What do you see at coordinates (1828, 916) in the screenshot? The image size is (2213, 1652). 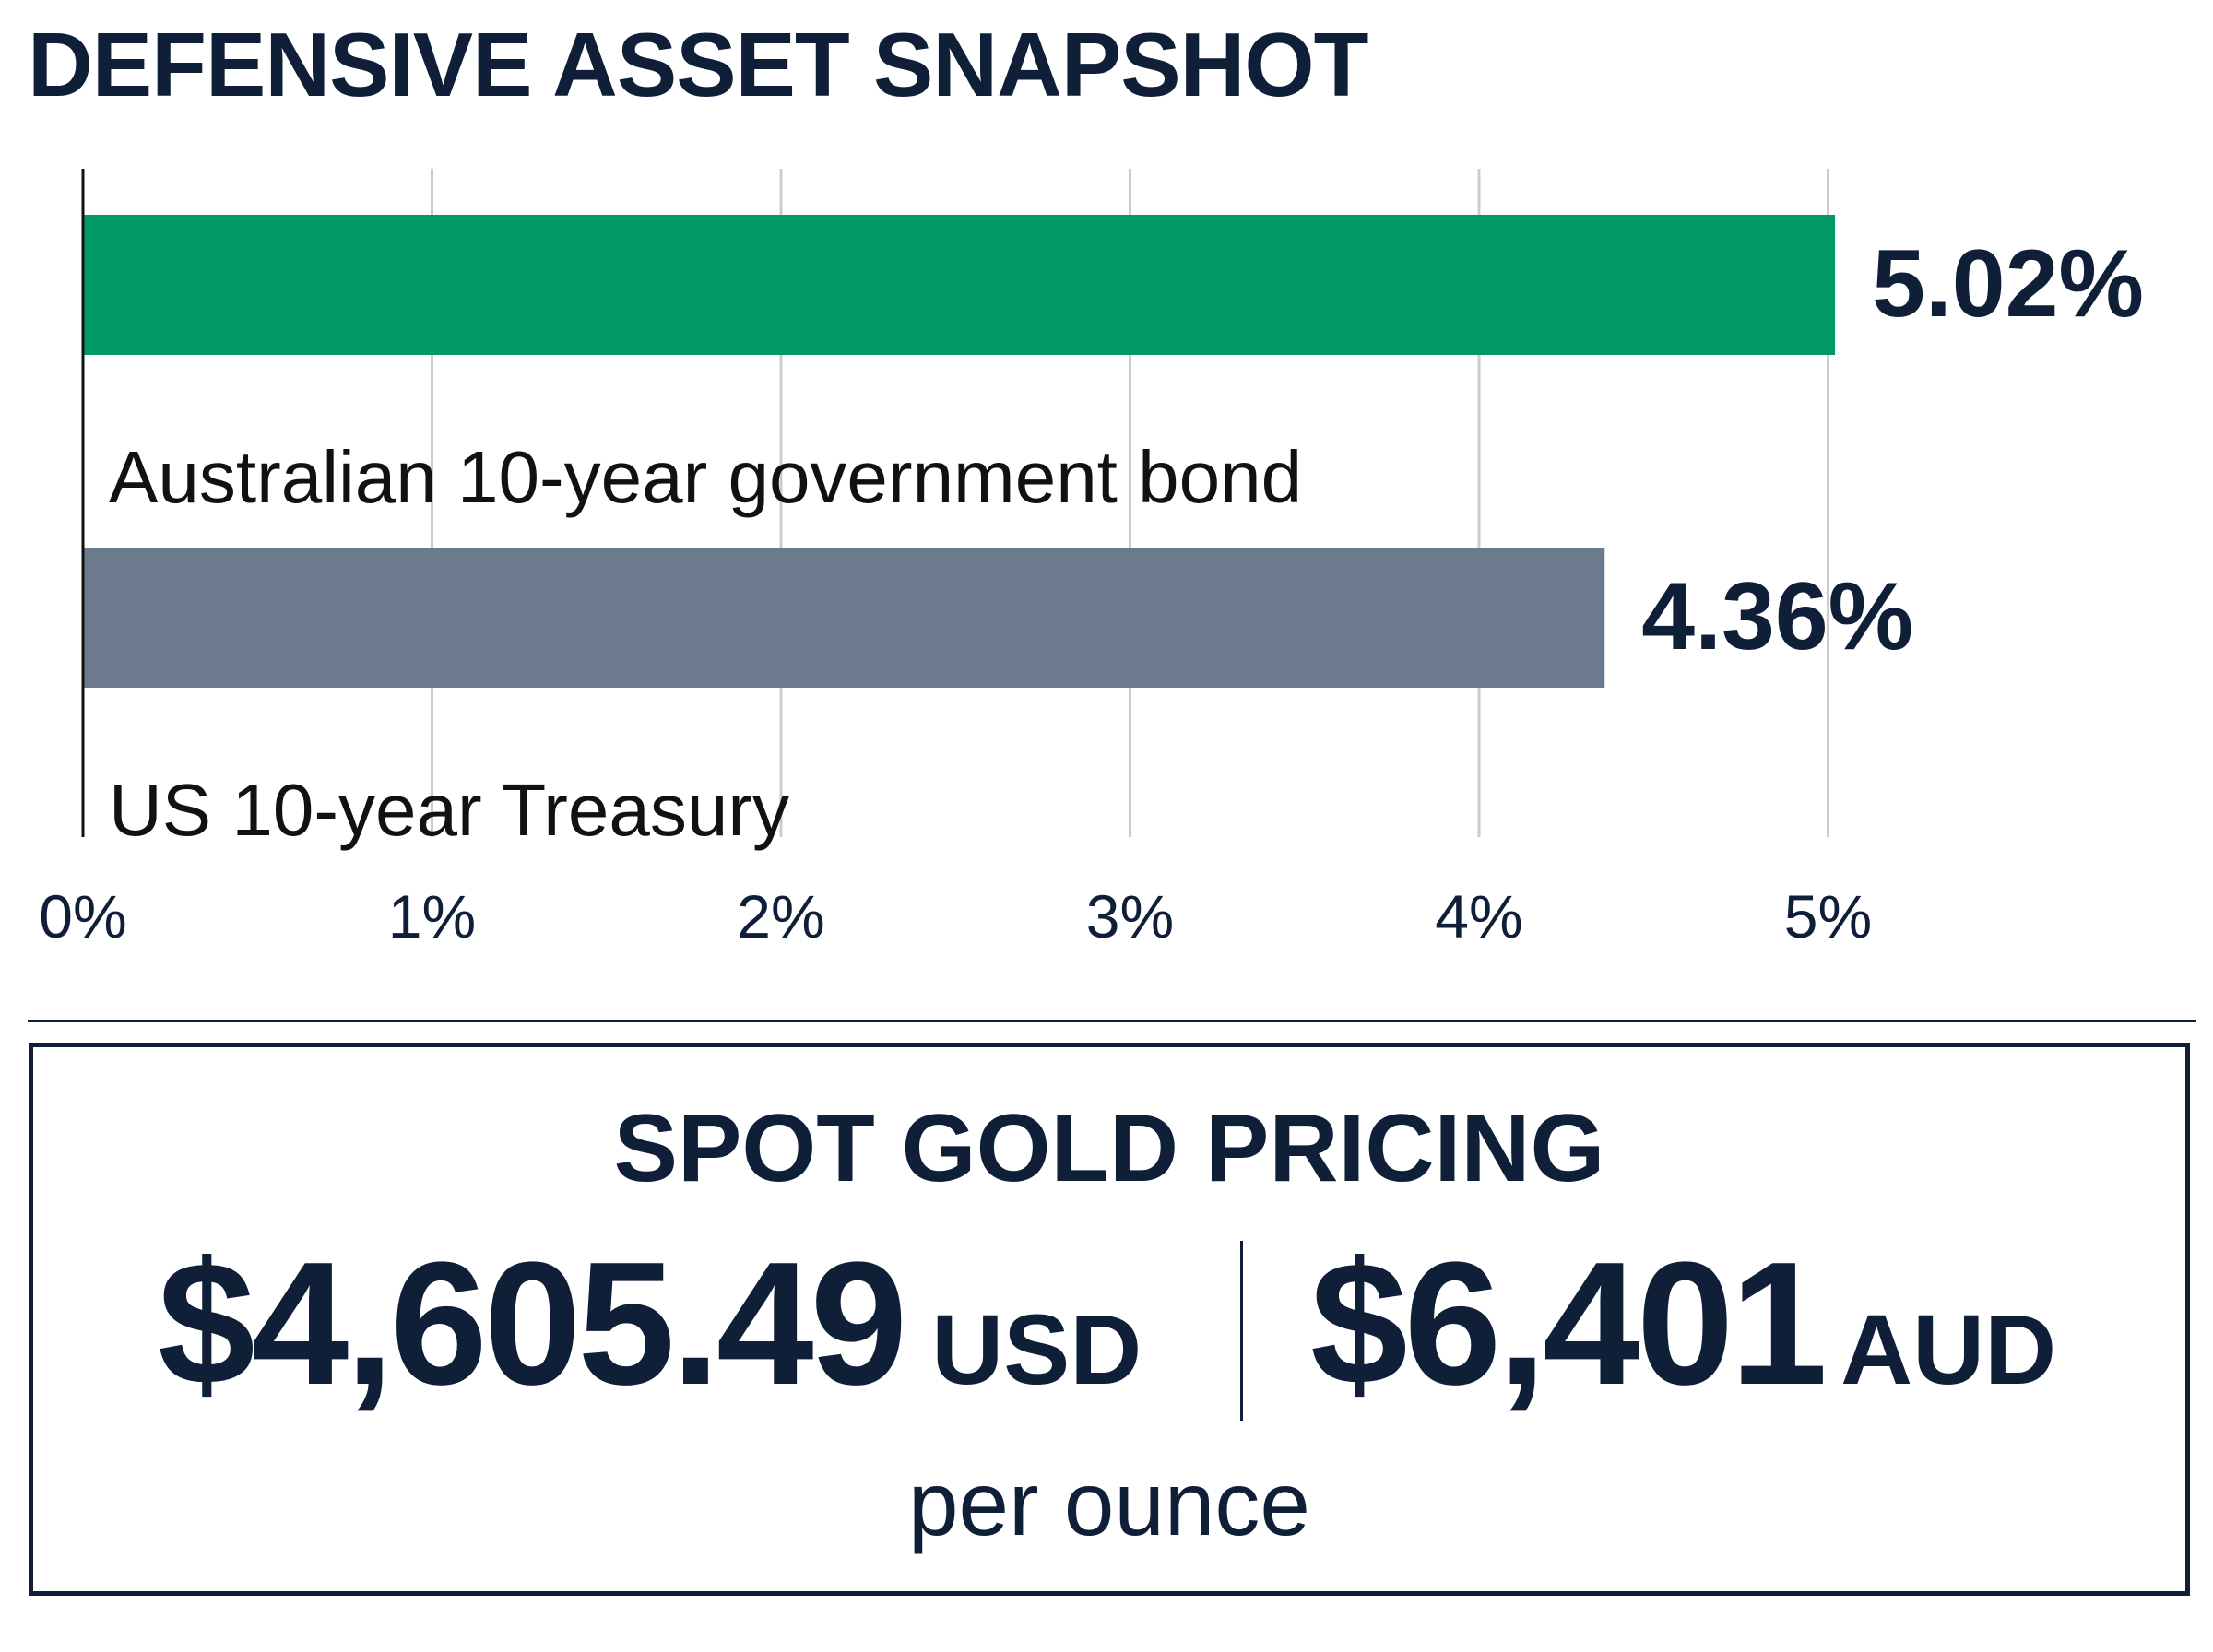 I see `x-tick-label-5: 5%` at bounding box center [1828, 916].